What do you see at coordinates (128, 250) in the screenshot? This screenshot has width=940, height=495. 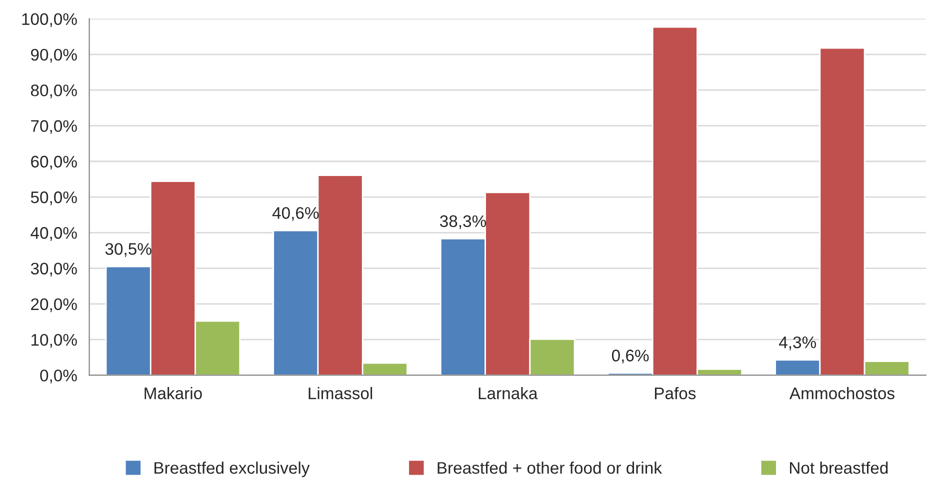 I see `data-label: 30,5%` at bounding box center [128, 250].